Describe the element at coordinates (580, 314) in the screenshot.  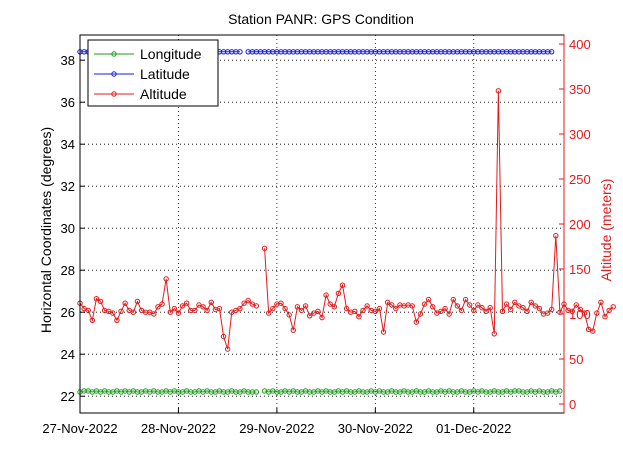
I see `right-tick-label: 100` at that location.